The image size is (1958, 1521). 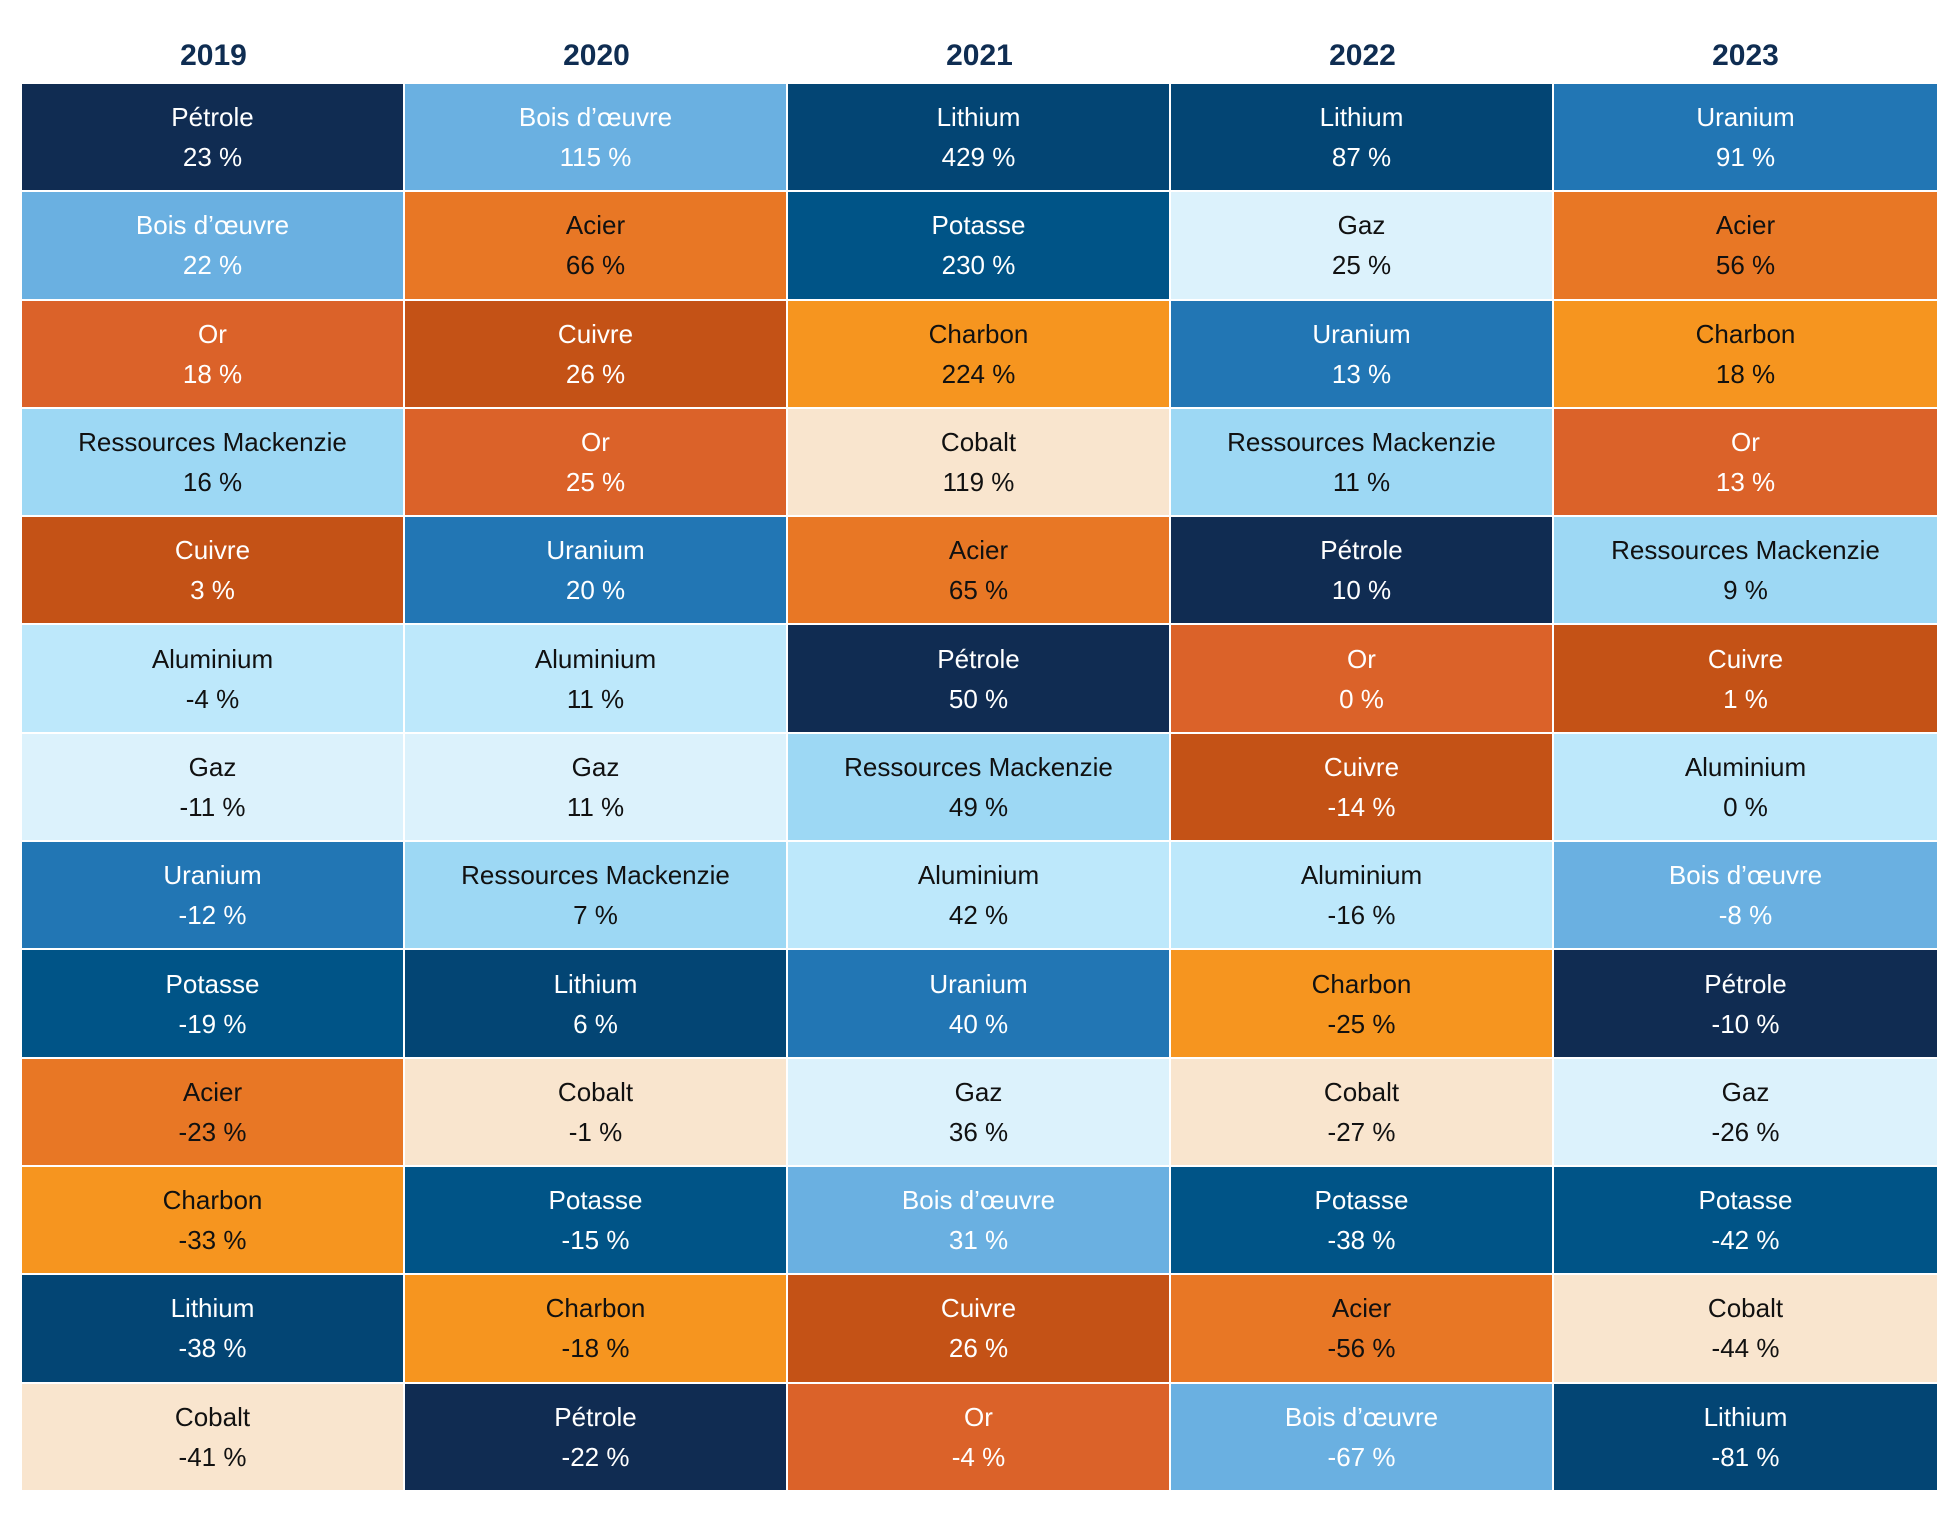 I want to click on commodity-return-value: 0 %, so click(x=1361, y=698).